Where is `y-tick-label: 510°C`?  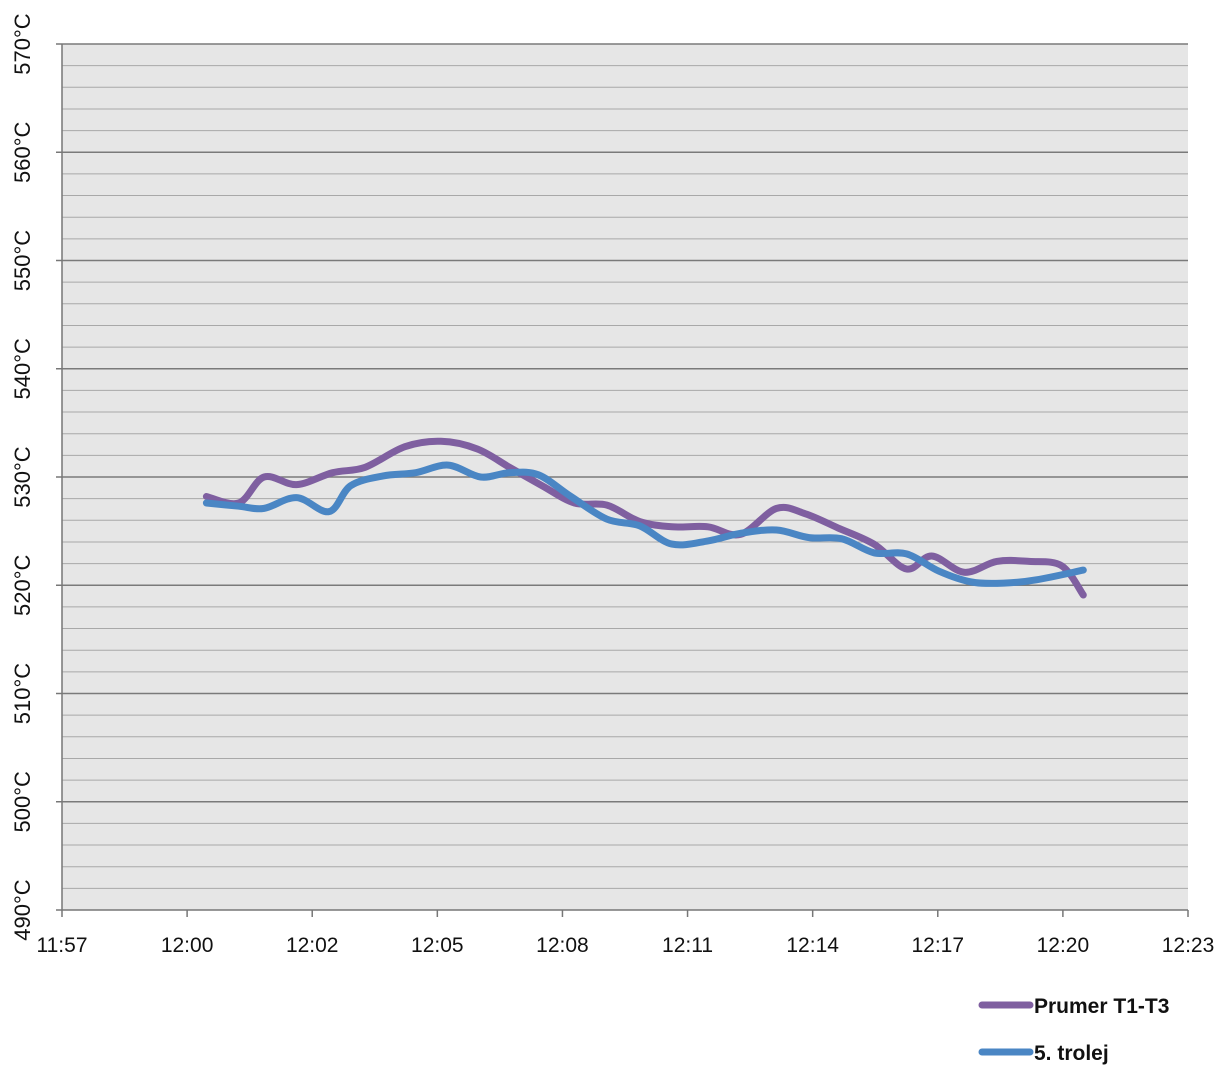 y-tick-label: 510°C is located at coordinates (22, 694).